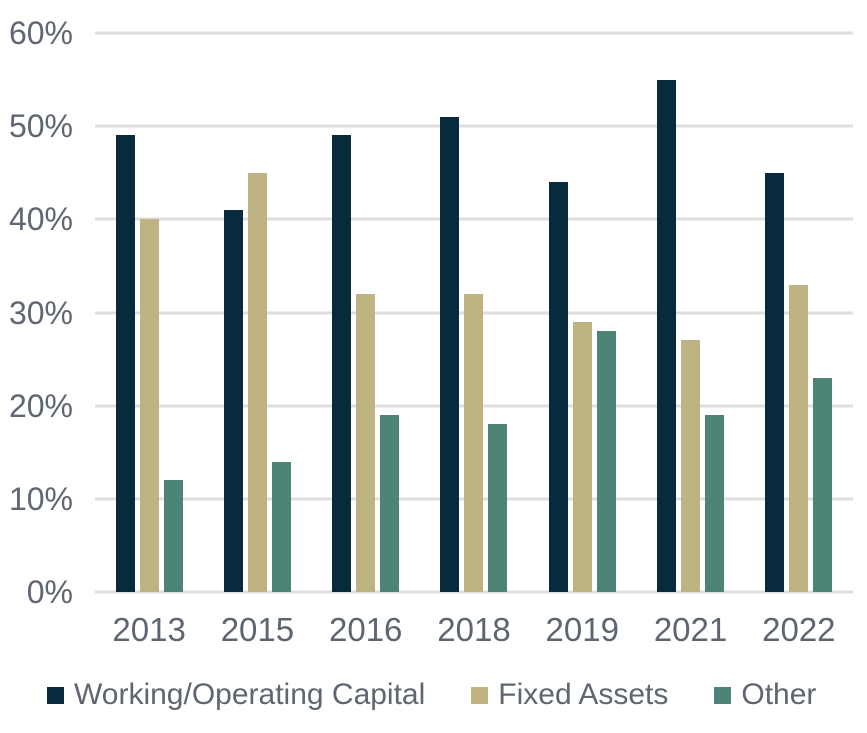  What do you see at coordinates (480, 695) in the screenshot?
I see `legend-swatch-fixed-assets` at bounding box center [480, 695].